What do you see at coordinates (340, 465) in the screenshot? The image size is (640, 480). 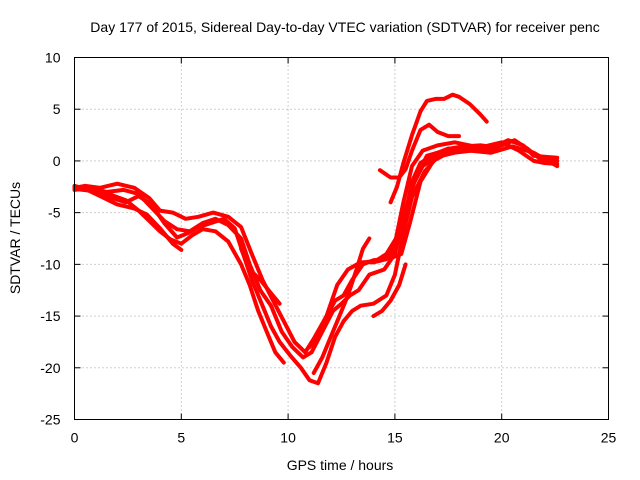 I see `x-axis-label: GPS time / hours` at bounding box center [340, 465].